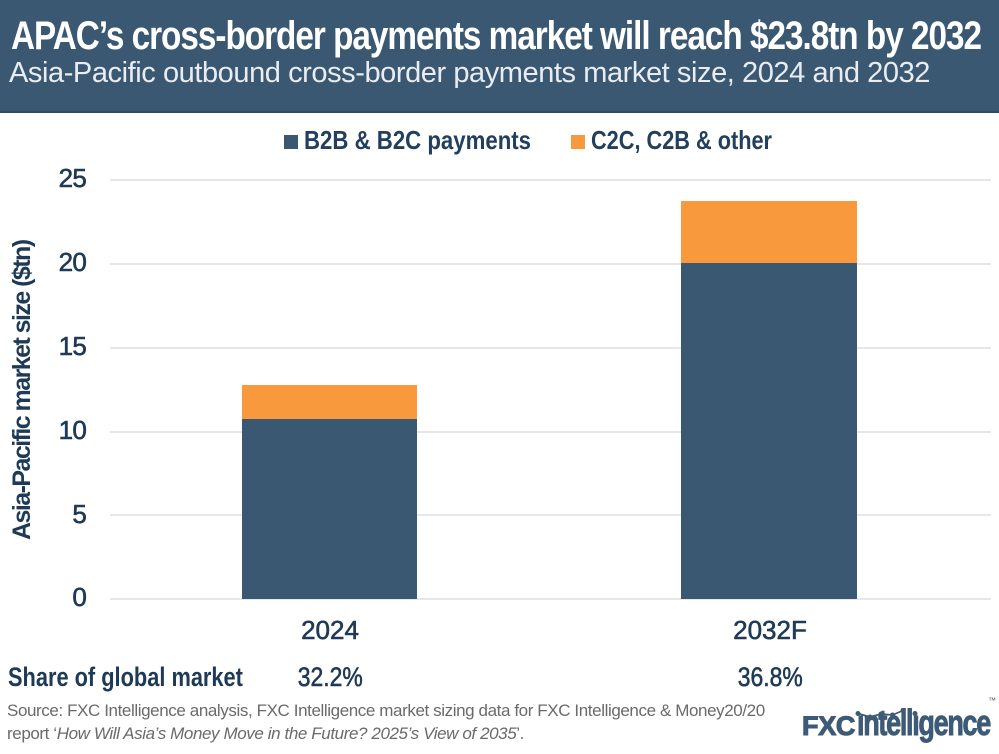 The image size is (999, 754). Describe the element at coordinates (828, 726) in the screenshot. I see `svg-text: FXC` at that location.